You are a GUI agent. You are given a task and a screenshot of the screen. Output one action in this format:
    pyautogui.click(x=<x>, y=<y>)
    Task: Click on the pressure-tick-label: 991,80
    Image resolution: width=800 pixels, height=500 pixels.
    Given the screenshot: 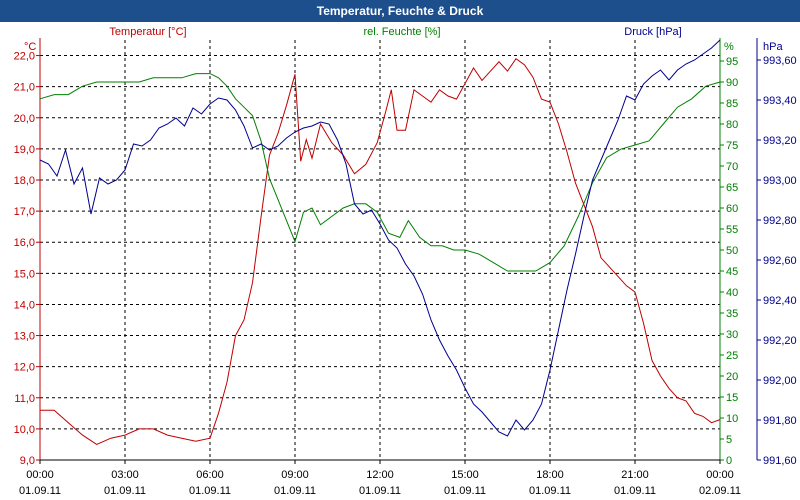 What is the action you would take?
    pyautogui.click(x=780, y=421)
    